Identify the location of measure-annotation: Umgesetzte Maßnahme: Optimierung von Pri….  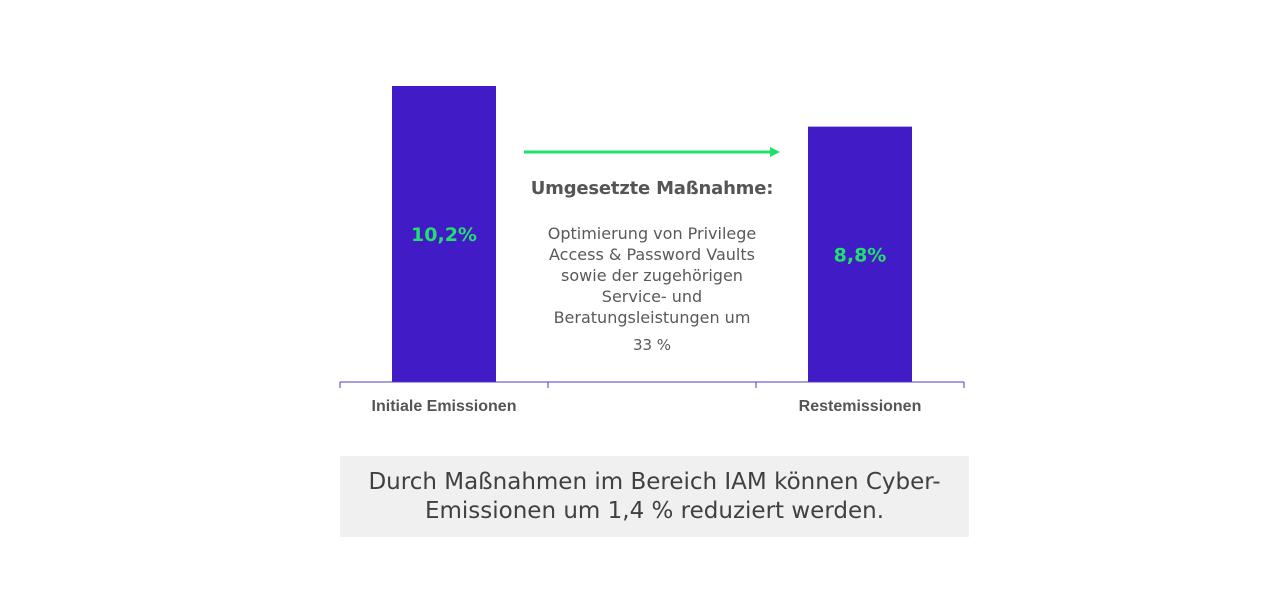
(652, 266).